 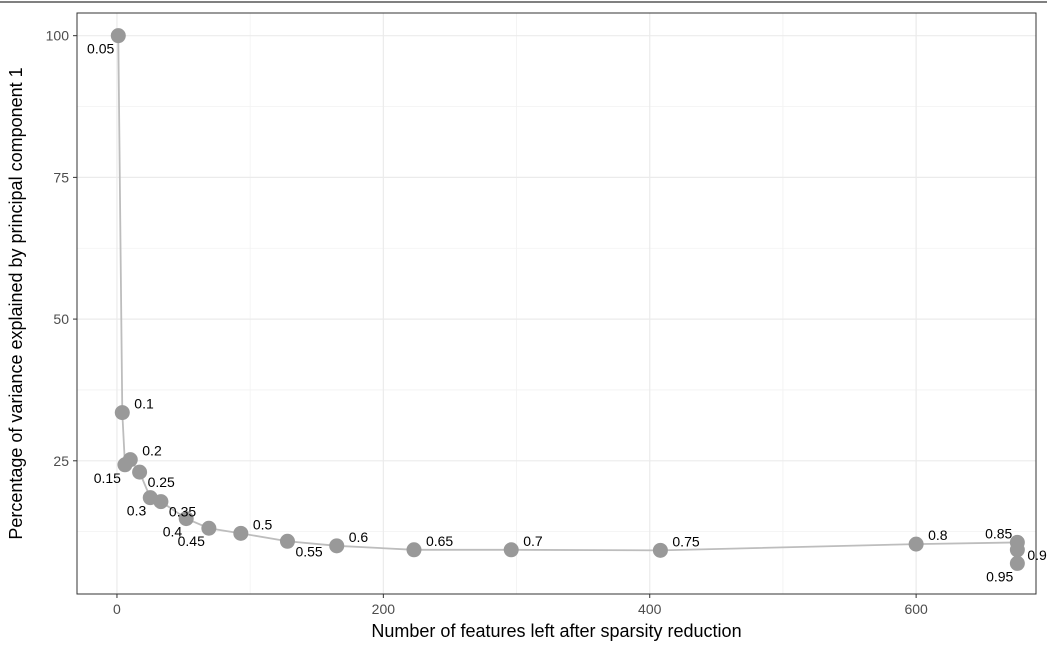 What do you see at coordinates (685, 541) in the screenshot?
I see `point-label: 0.75` at bounding box center [685, 541].